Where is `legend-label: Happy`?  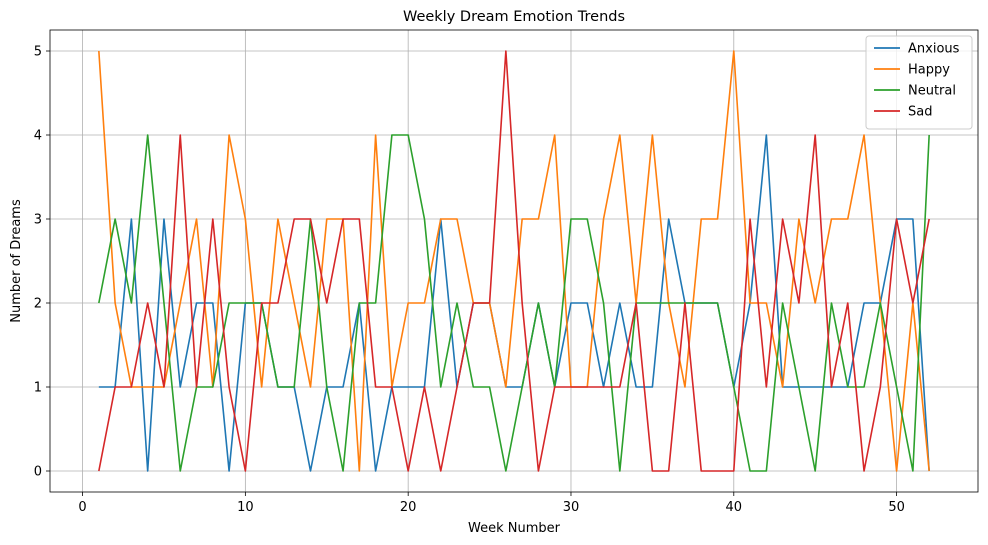 legend-label: Happy is located at coordinates (929, 70).